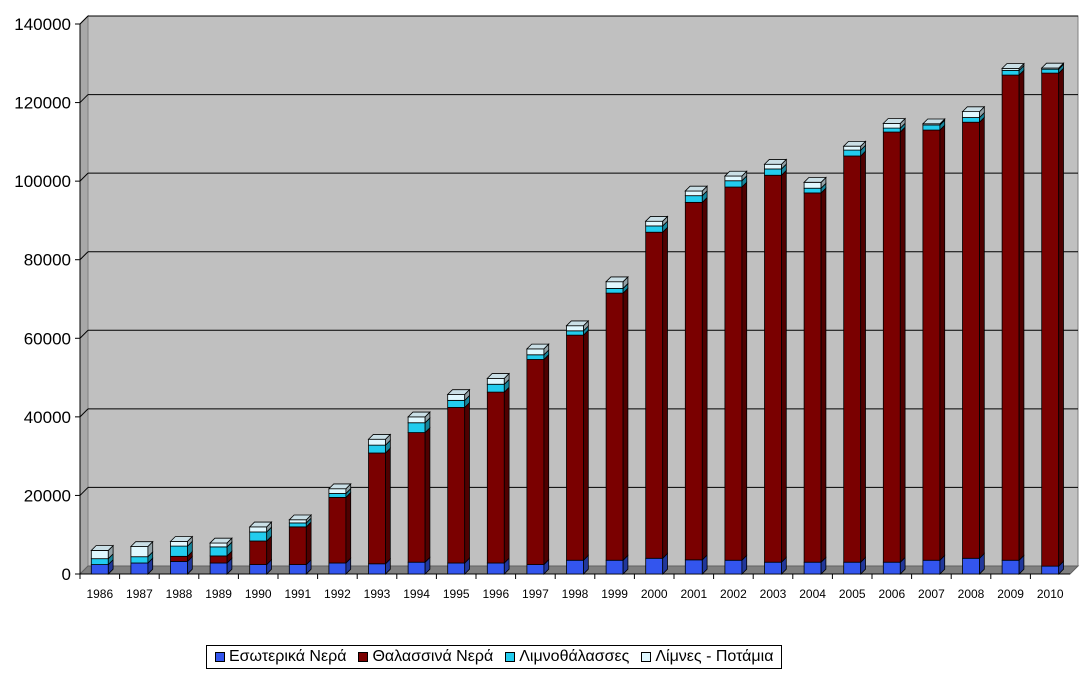 This screenshot has height=673, width=1082. I want to click on y-tick-label: 80000, so click(47, 260).